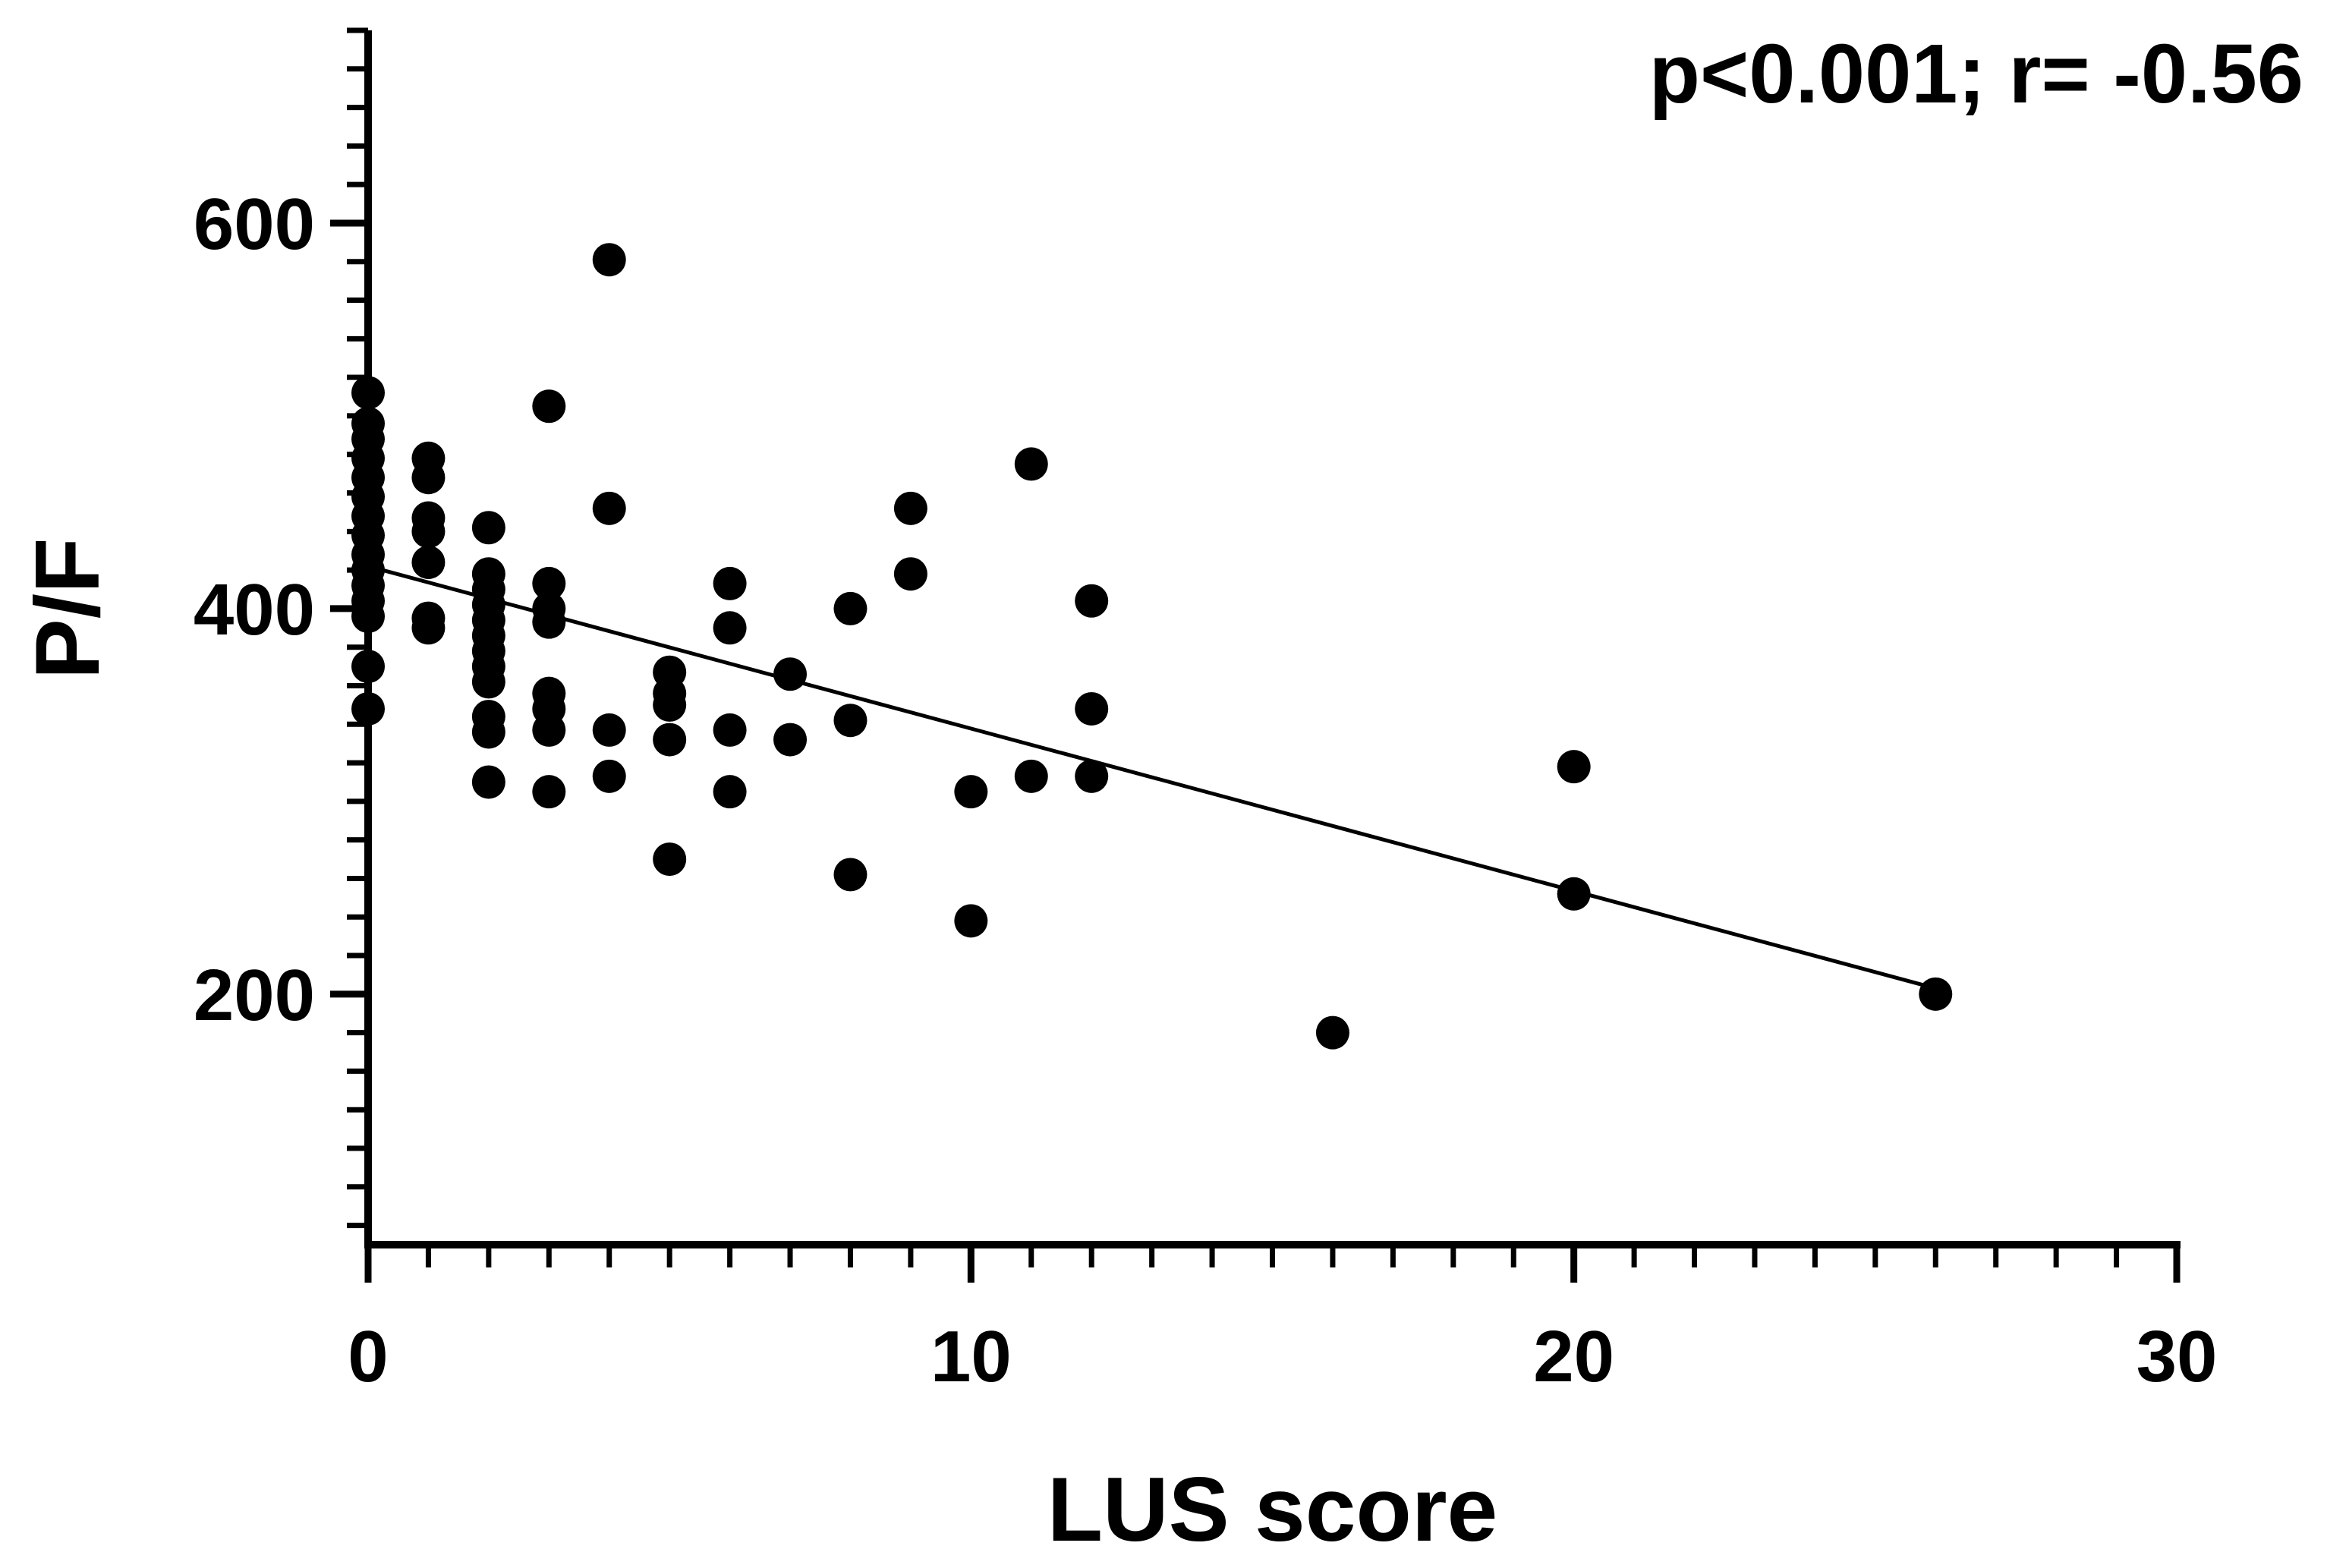 The height and width of the screenshot is (1568, 2327). Describe the element at coordinates (2177, 1356) in the screenshot. I see `x-tick-label: 30` at that location.